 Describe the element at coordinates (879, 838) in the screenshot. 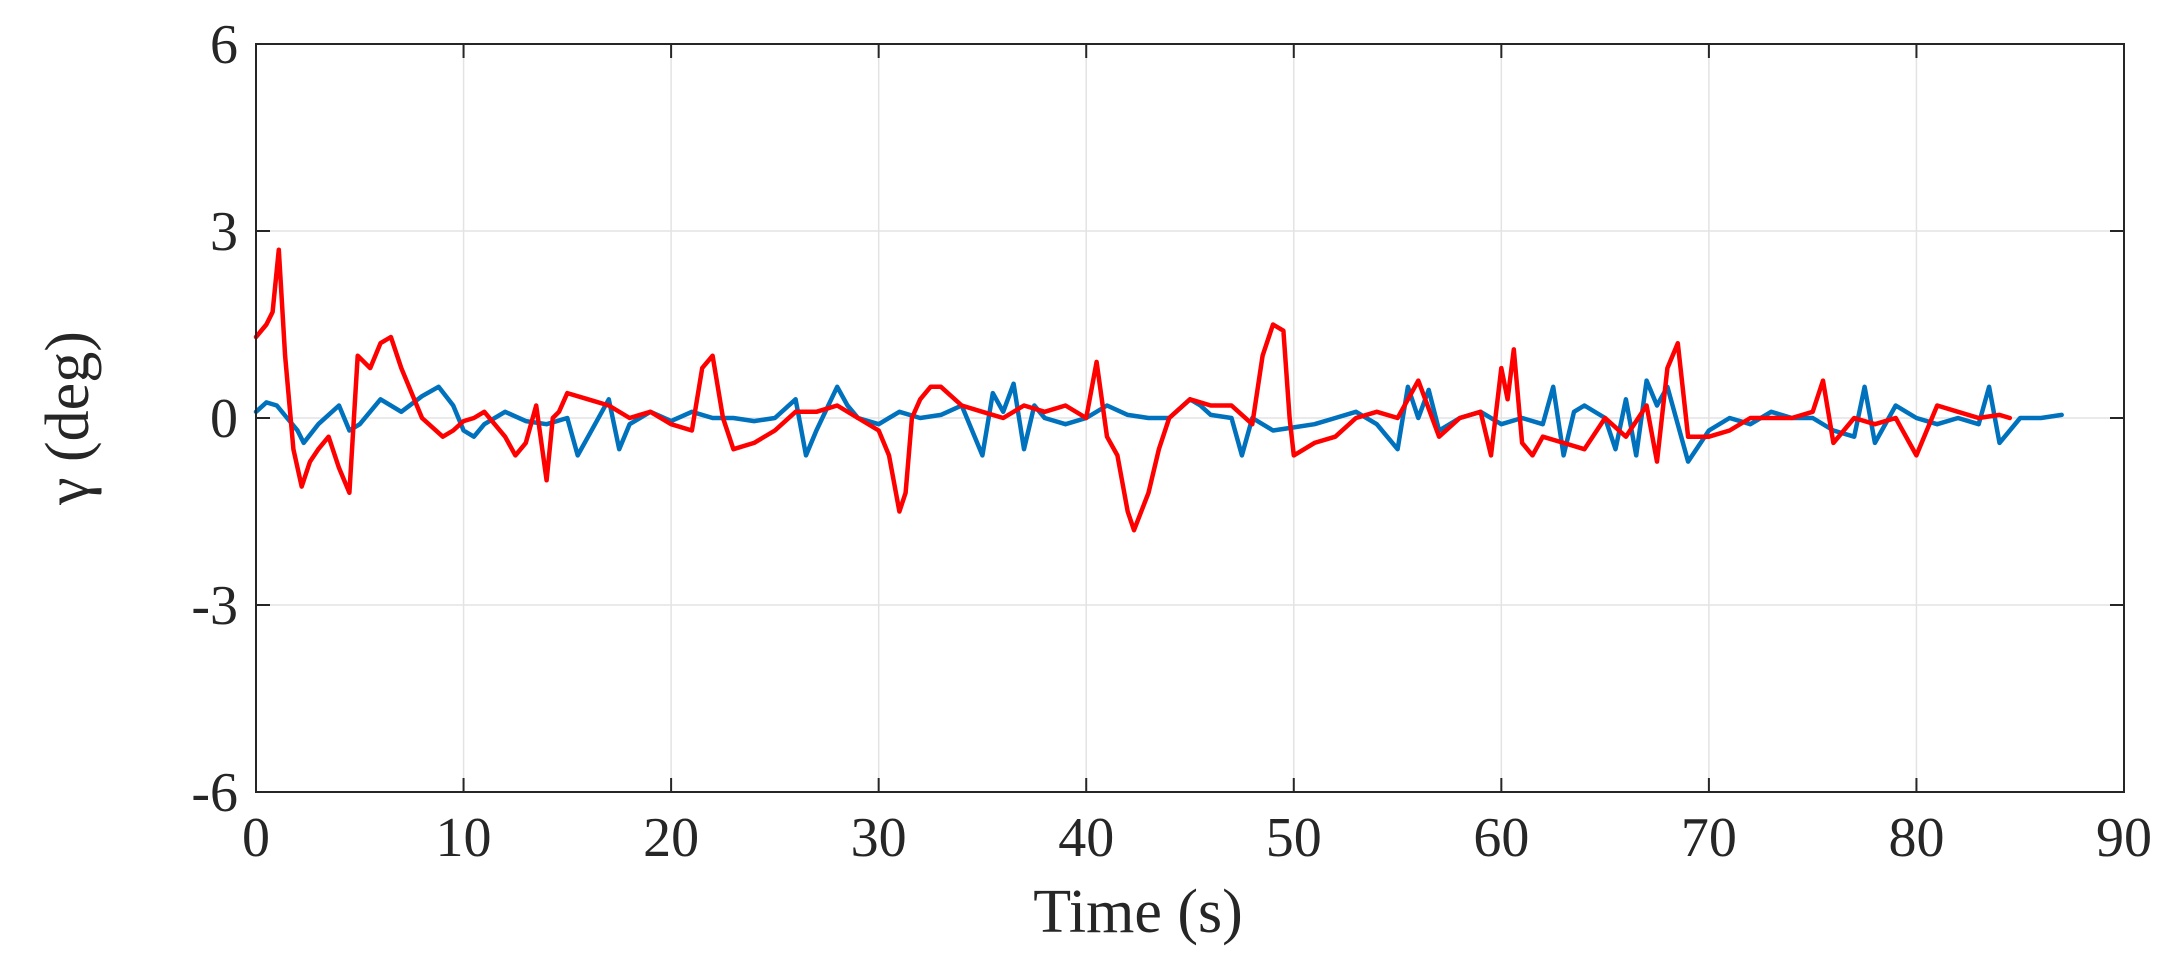

I see `x-tick-label: 30` at that location.